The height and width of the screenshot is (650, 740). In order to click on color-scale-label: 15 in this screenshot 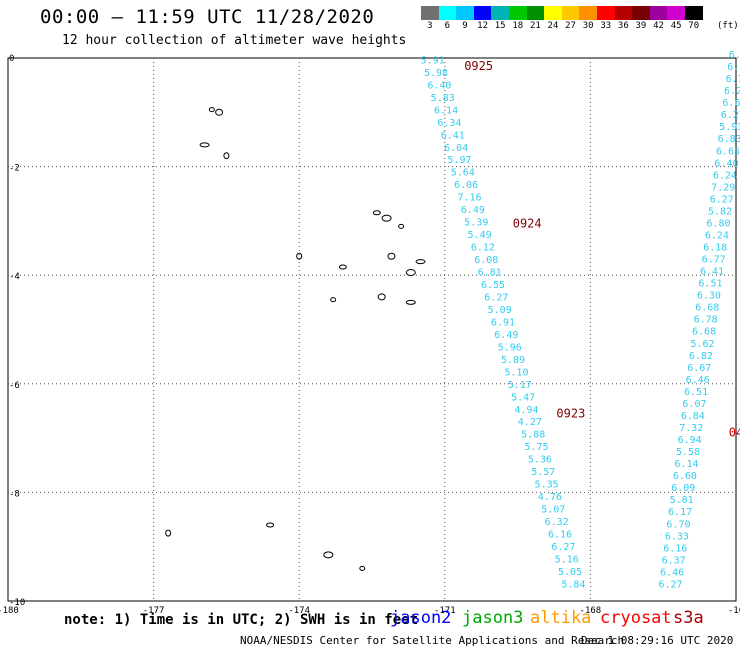, I will do `click(500, 26)`.